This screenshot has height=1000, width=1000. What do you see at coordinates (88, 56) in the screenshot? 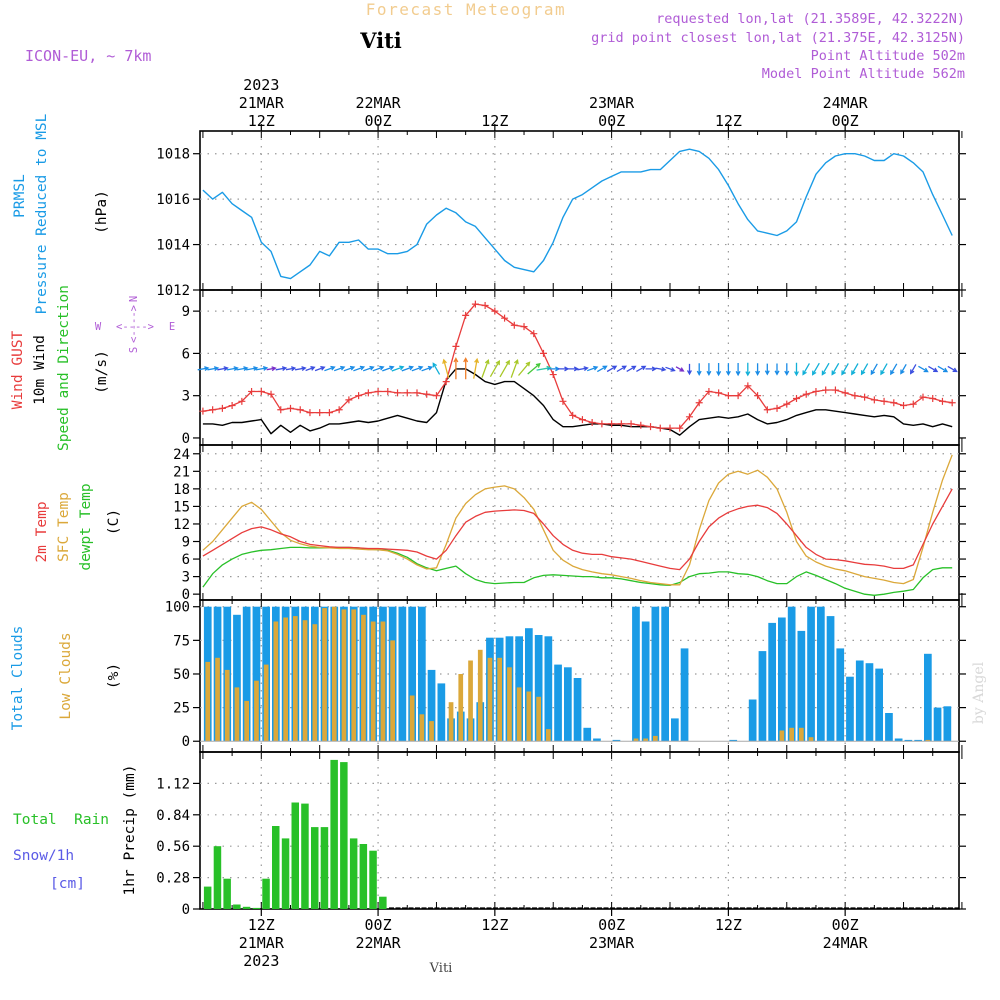
I see `model-name: ICON-EU, ~ 7km` at bounding box center [88, 56].